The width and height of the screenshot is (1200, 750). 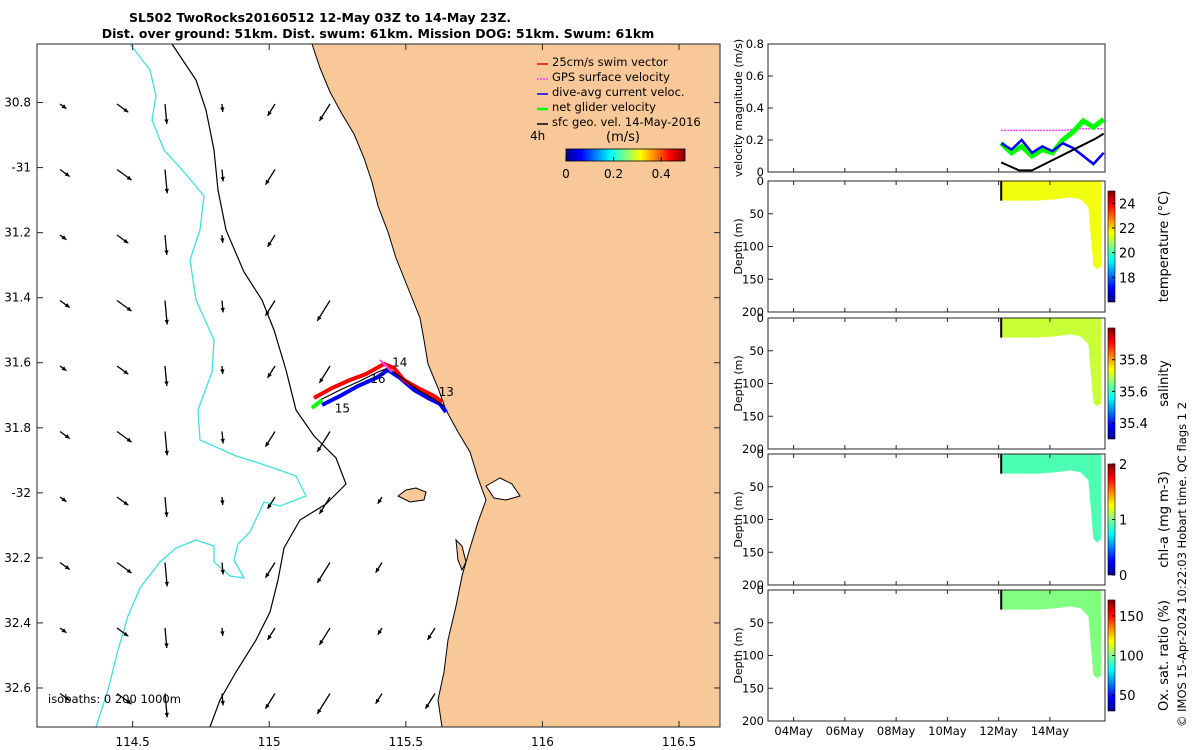 I want to click on section-cb-label: Ox. sat. ratio (%), so click(x=1164, y=655).